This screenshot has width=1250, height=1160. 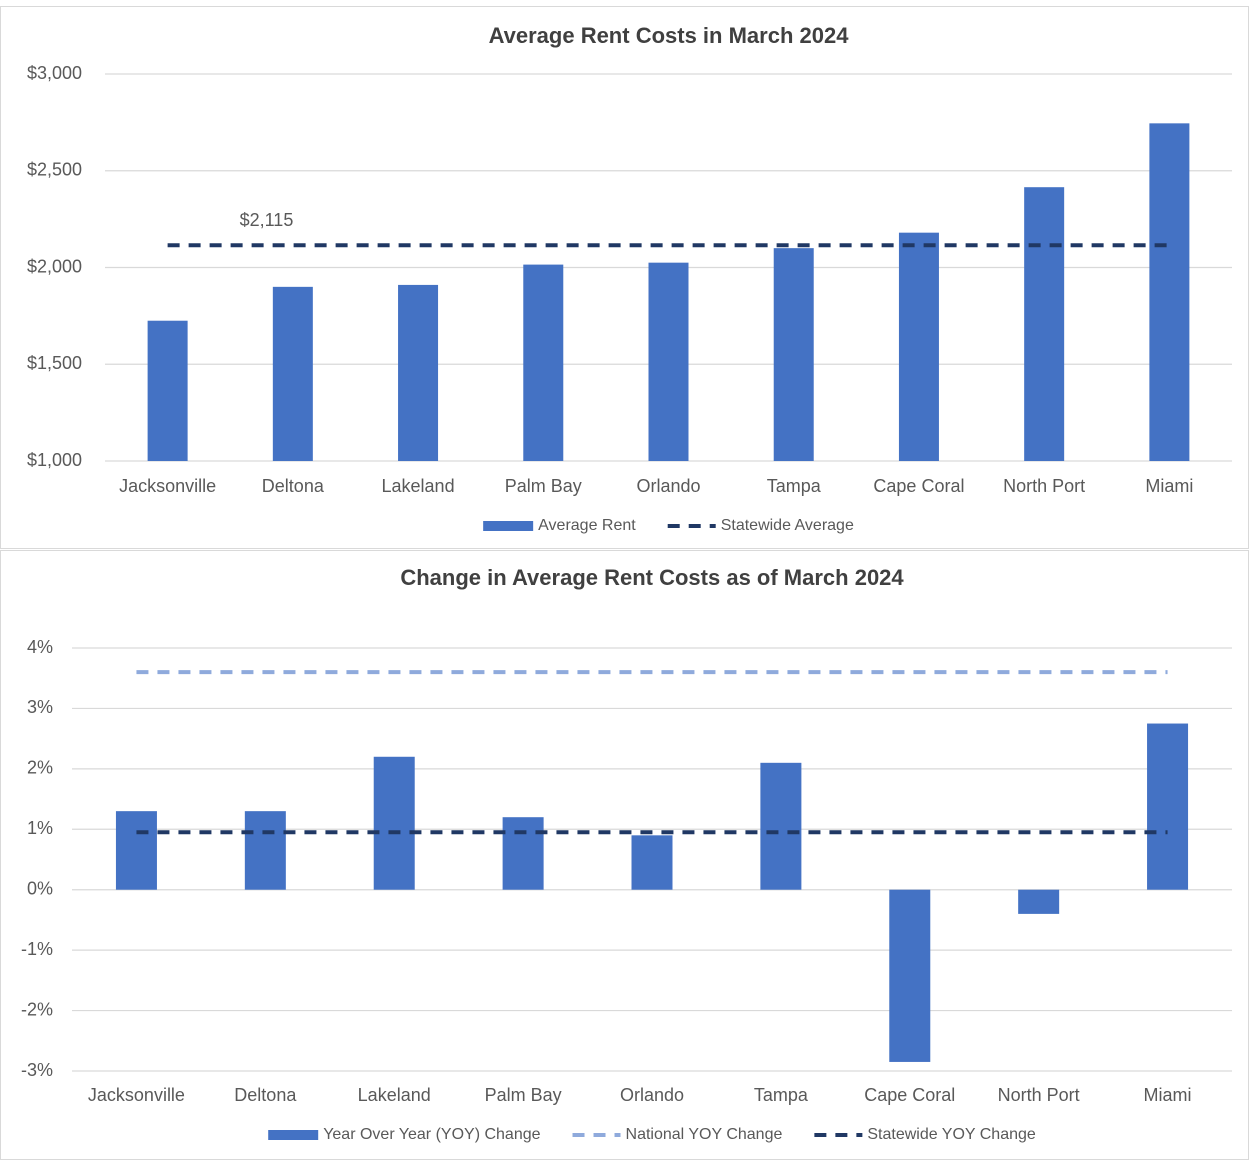 What do you see at coordinates (37, 949) in the screenshot?
I see `y-tick-label: -1%` at bounding box center [37, 949].